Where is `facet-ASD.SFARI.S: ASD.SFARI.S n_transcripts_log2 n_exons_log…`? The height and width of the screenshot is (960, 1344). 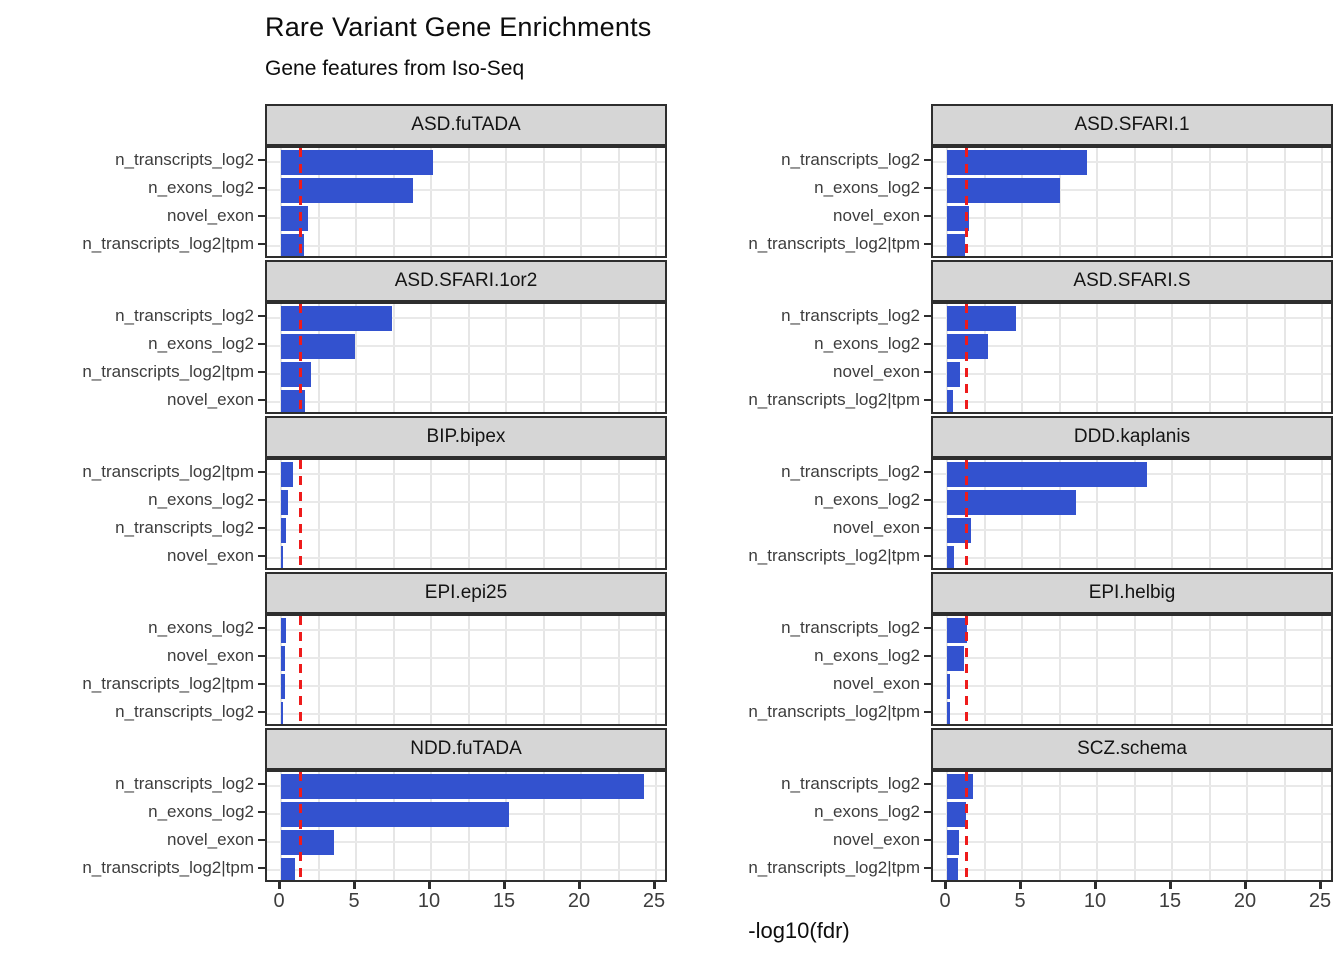
facet-ASD.SFARI.S: ASD.SFARI.S n_transcripts_log2 n_exons_log… is located at coordinates (1008, 338).